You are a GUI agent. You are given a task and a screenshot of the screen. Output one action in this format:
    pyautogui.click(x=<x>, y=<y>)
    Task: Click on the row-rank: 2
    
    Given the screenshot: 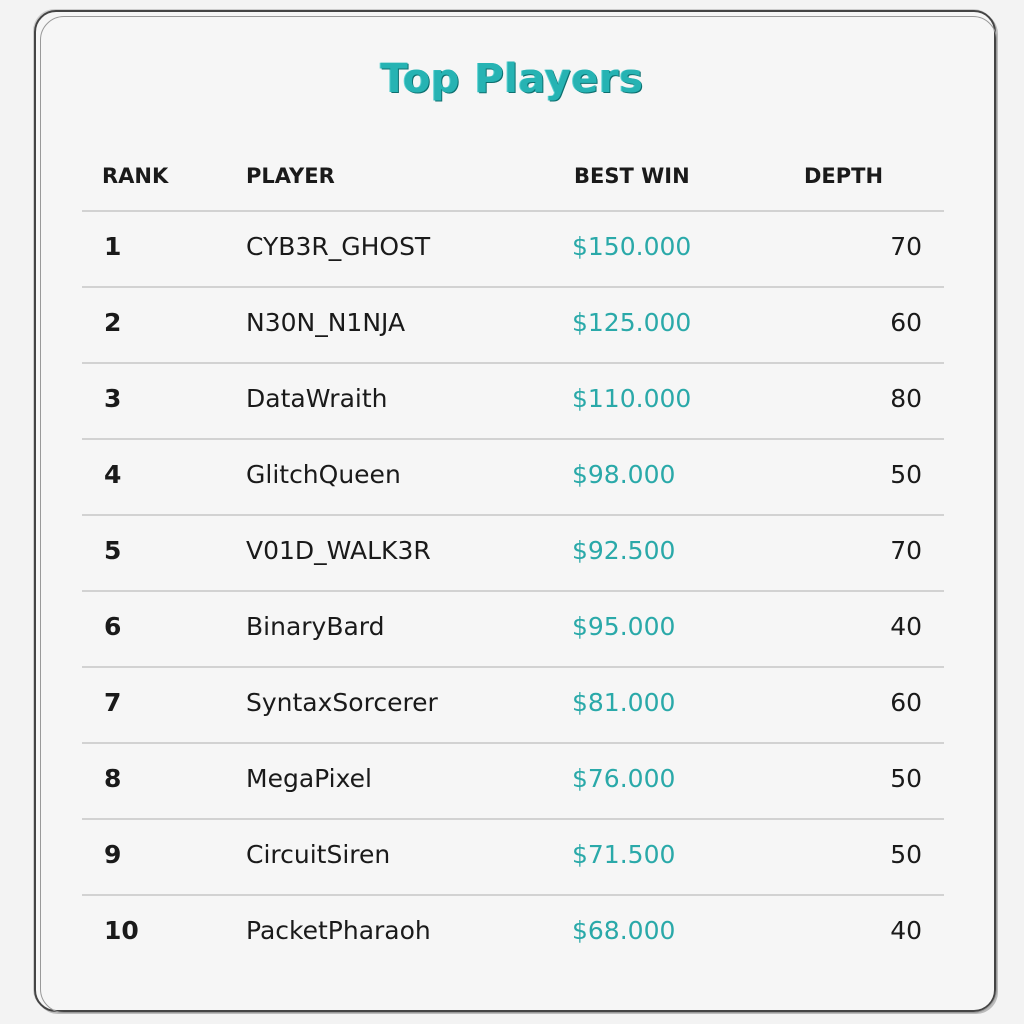 What is the action you would take?
    pyautogui.click(x=113, y=322)
    